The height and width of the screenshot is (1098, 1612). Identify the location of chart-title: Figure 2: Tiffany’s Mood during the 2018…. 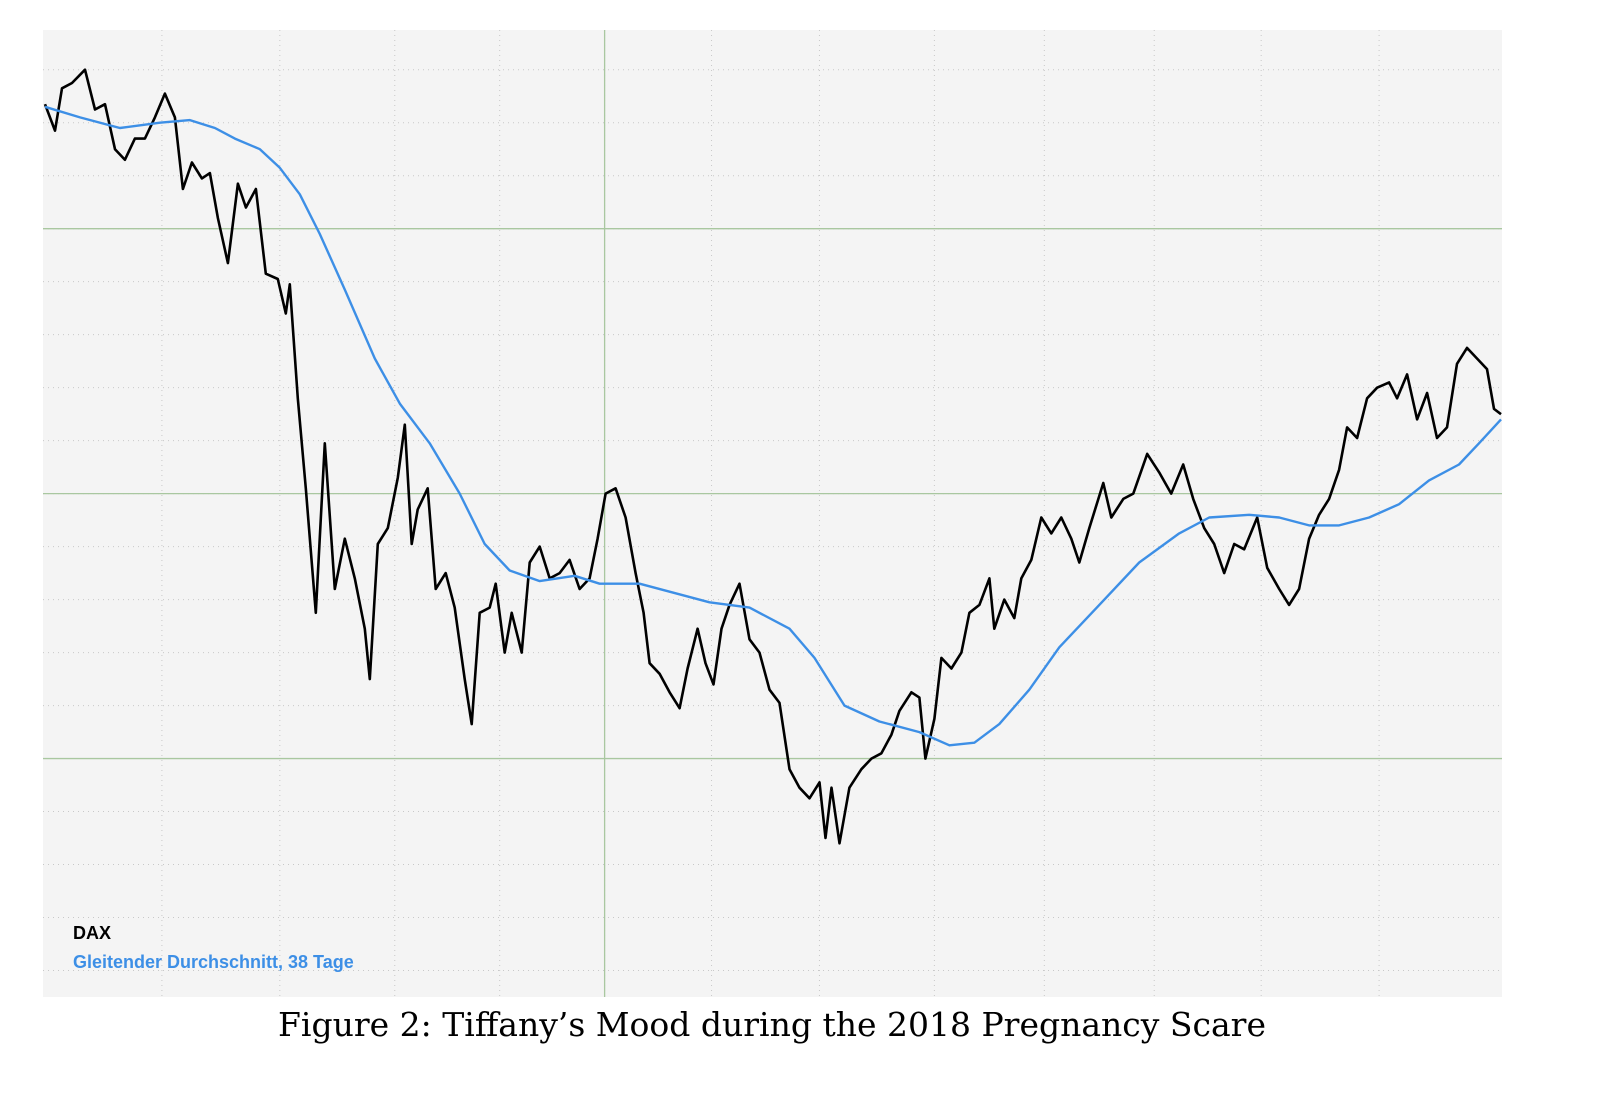
(772, 1024).